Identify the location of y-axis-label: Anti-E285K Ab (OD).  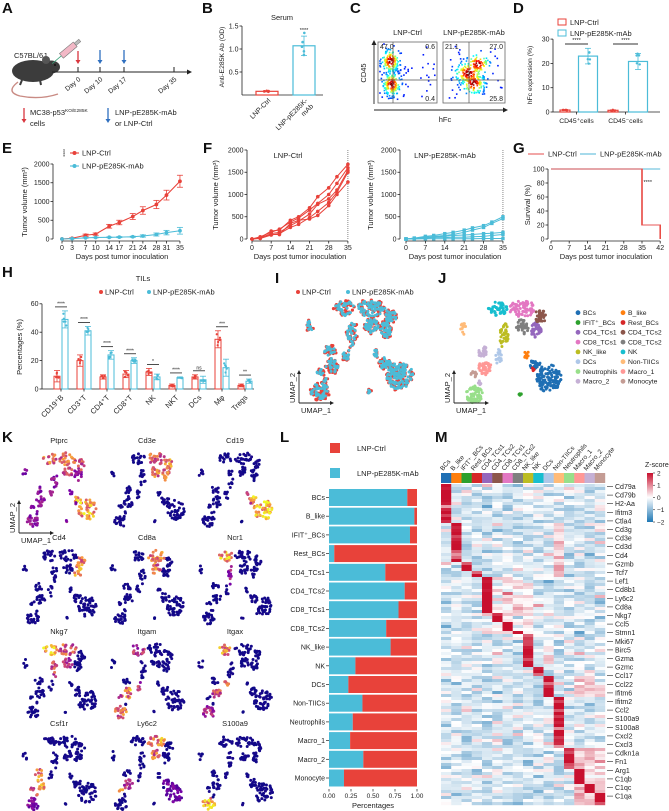
(222, 57).